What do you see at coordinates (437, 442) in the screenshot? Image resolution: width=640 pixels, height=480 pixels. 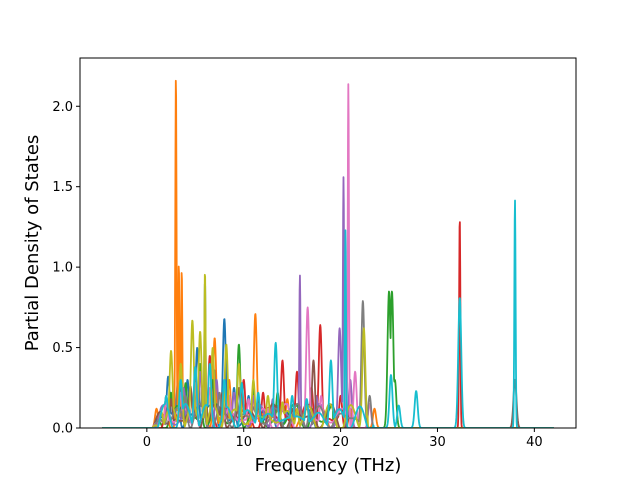 I see `x-tick-label: 30` at bounding box center [437, 442].